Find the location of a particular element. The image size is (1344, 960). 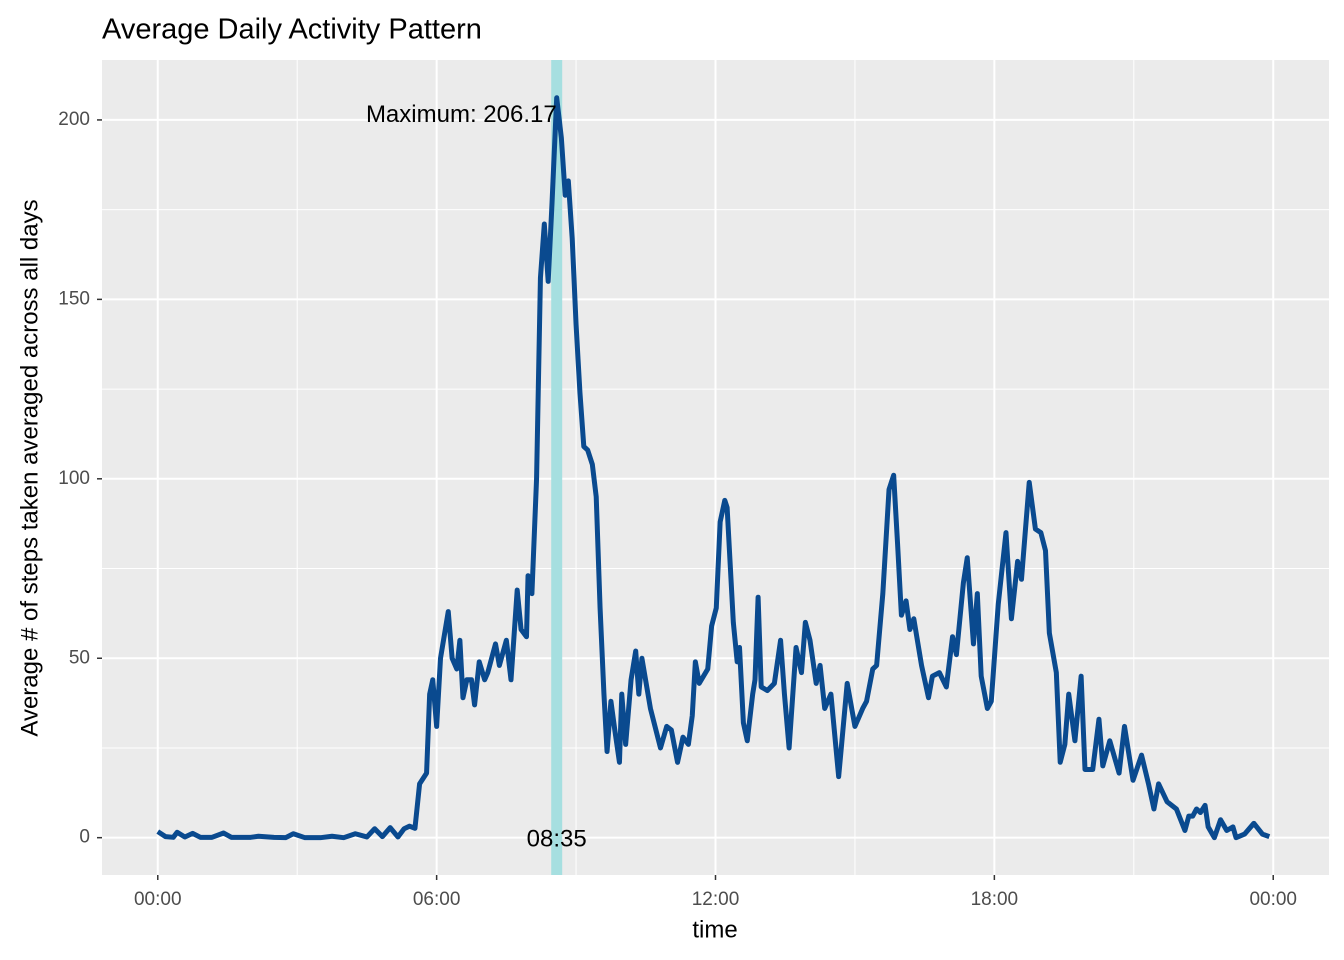

x-tick-label: 12:00 is located at coordinates (716, 899).